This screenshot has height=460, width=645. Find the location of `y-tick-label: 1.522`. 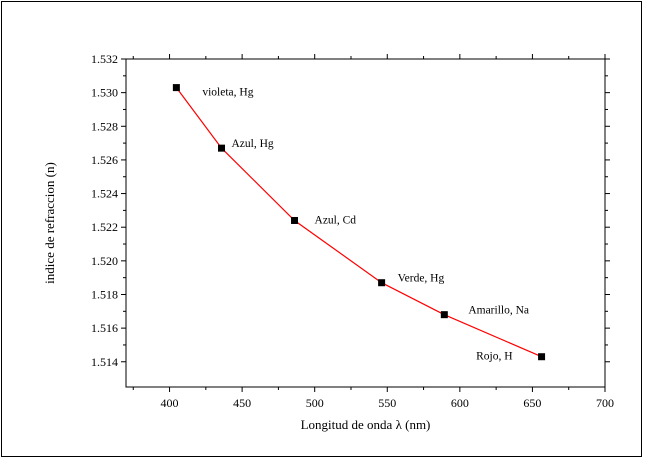

y-tick-label: 1.522 is located at coordinates (104, 227).